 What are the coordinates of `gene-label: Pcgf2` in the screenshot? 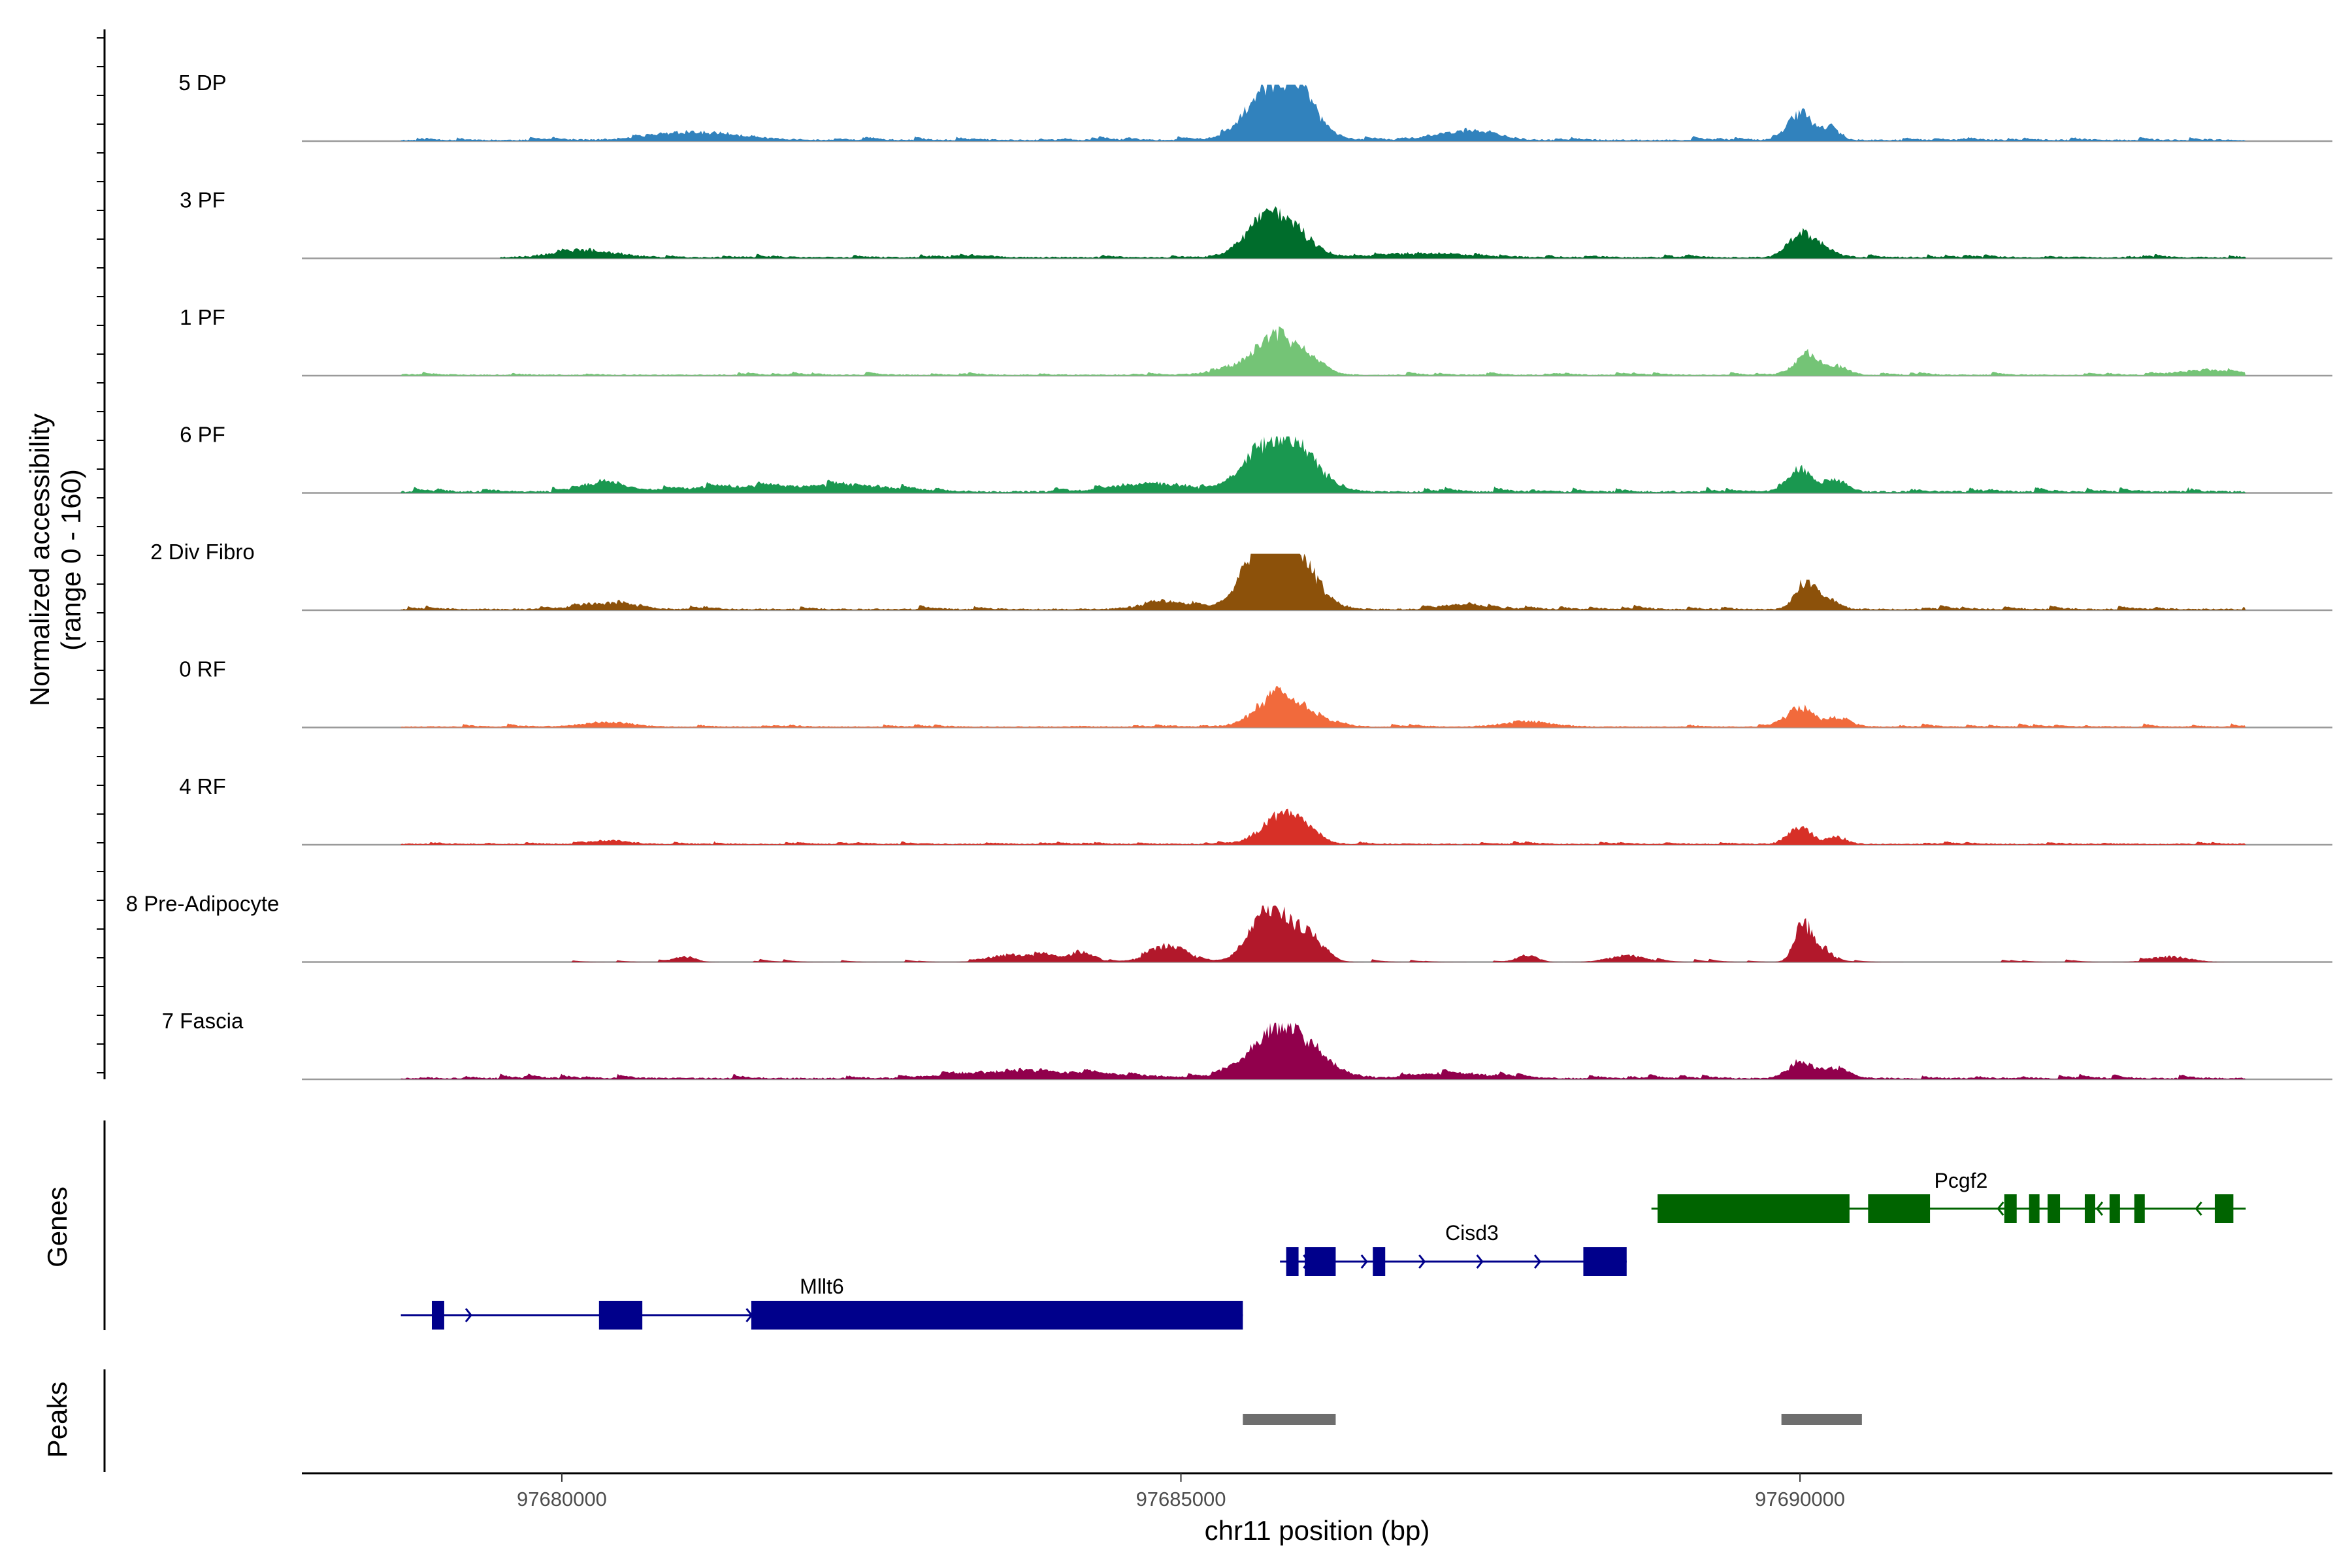 It's located at (1961, 1180).